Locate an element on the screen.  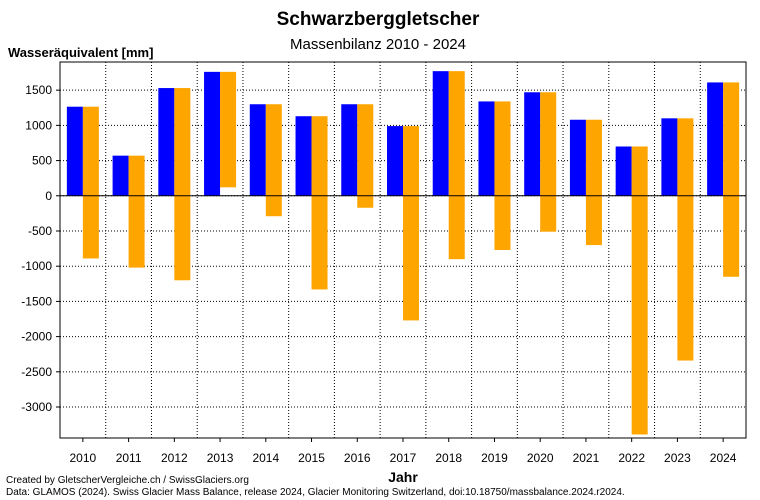
x-tick-label: 2013 is located at coordinates (220, 458).